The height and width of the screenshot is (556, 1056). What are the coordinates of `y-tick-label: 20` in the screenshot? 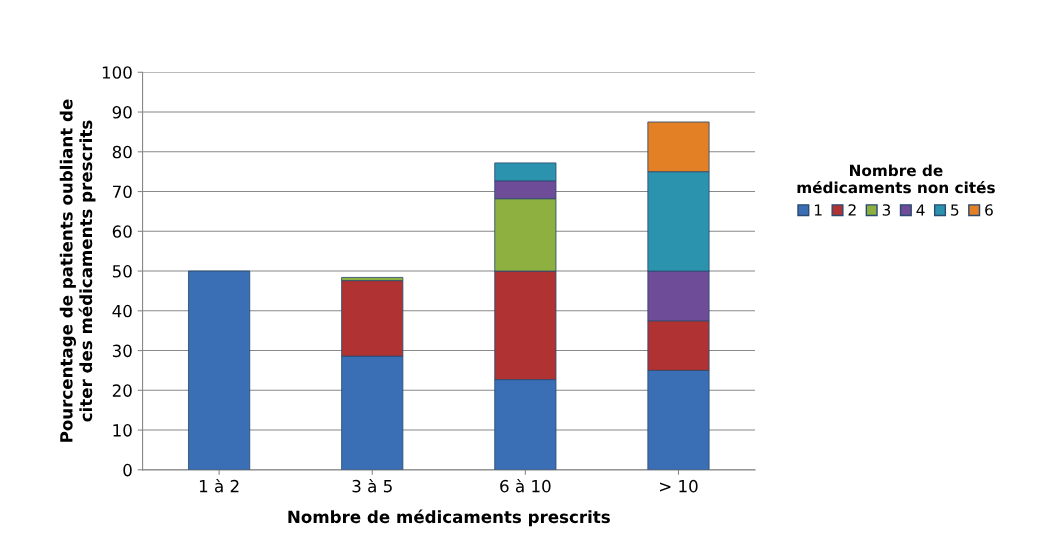 It's located at (122, 390).